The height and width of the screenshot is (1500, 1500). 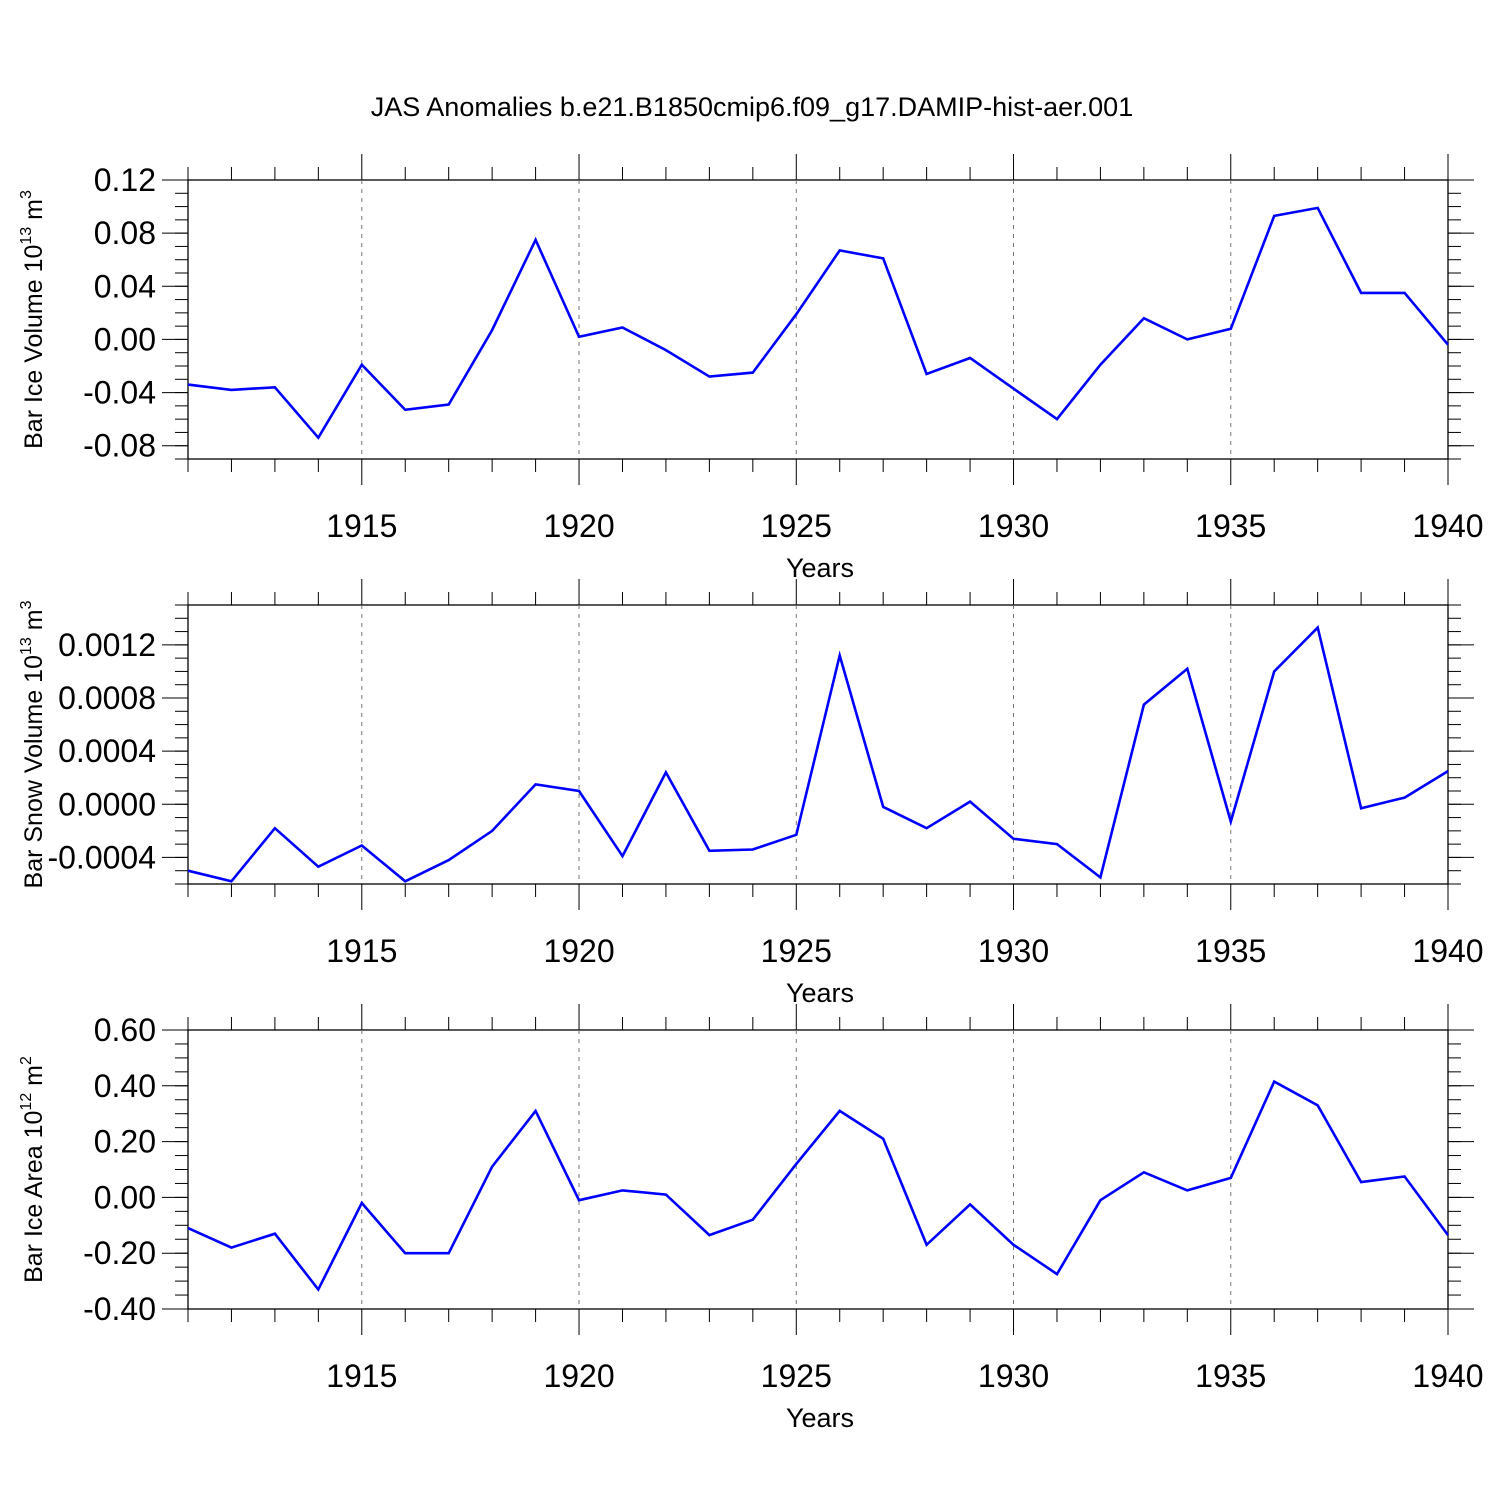 I want to click on y-axis-label: Bar Ice Area 1012 m2, so click(x=33, y=1169).